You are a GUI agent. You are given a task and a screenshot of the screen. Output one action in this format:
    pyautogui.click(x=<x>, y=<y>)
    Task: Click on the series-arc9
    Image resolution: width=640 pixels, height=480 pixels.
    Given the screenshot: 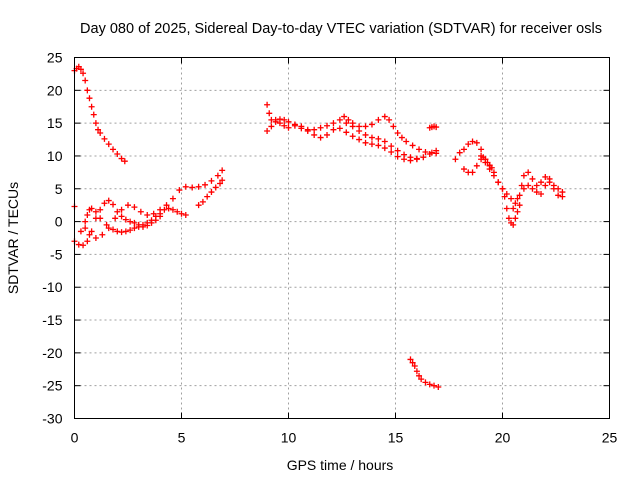 What is the action you would take?
    pyautogui.click(x=390, y=135)
    